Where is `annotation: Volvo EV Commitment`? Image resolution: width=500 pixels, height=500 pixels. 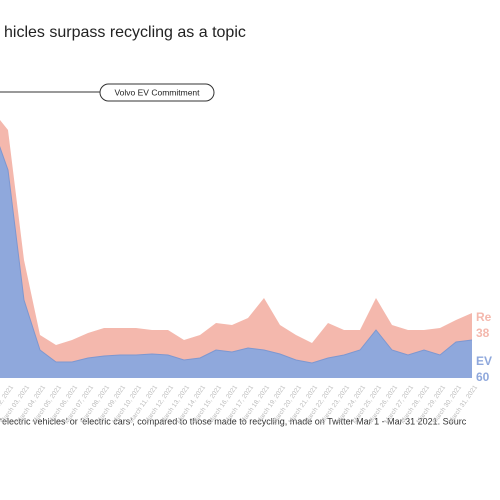 annotation: Volvo EV Commitment is located at coordinates (157, 92).